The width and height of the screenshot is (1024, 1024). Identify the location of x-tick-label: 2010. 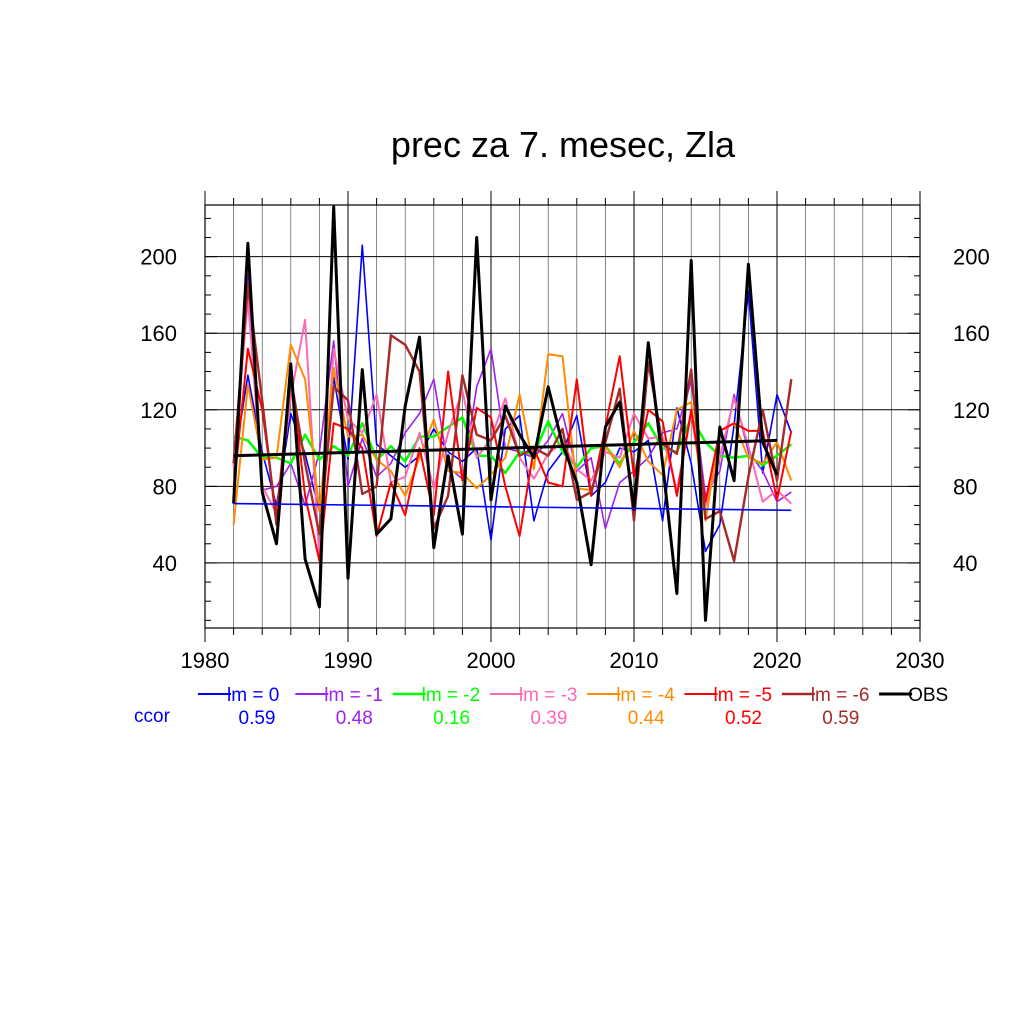
(634, 660).